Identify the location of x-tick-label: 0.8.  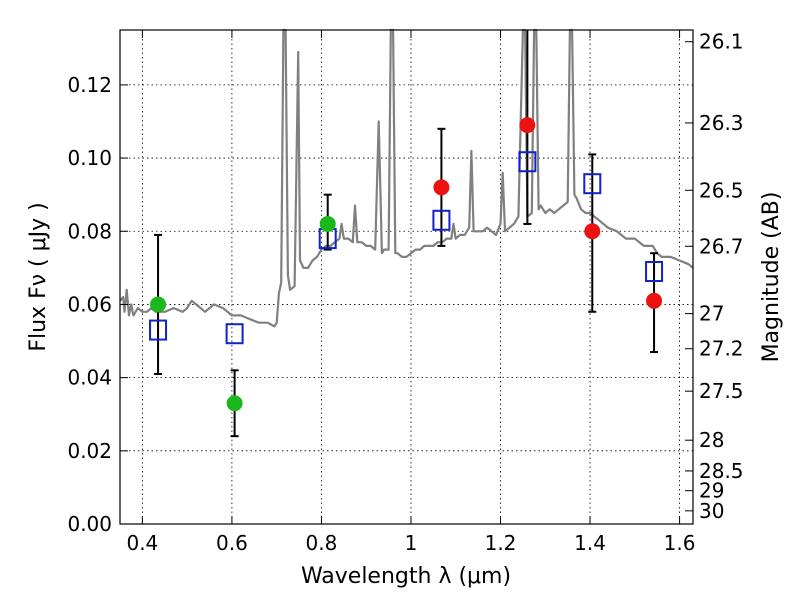
(322, 543).